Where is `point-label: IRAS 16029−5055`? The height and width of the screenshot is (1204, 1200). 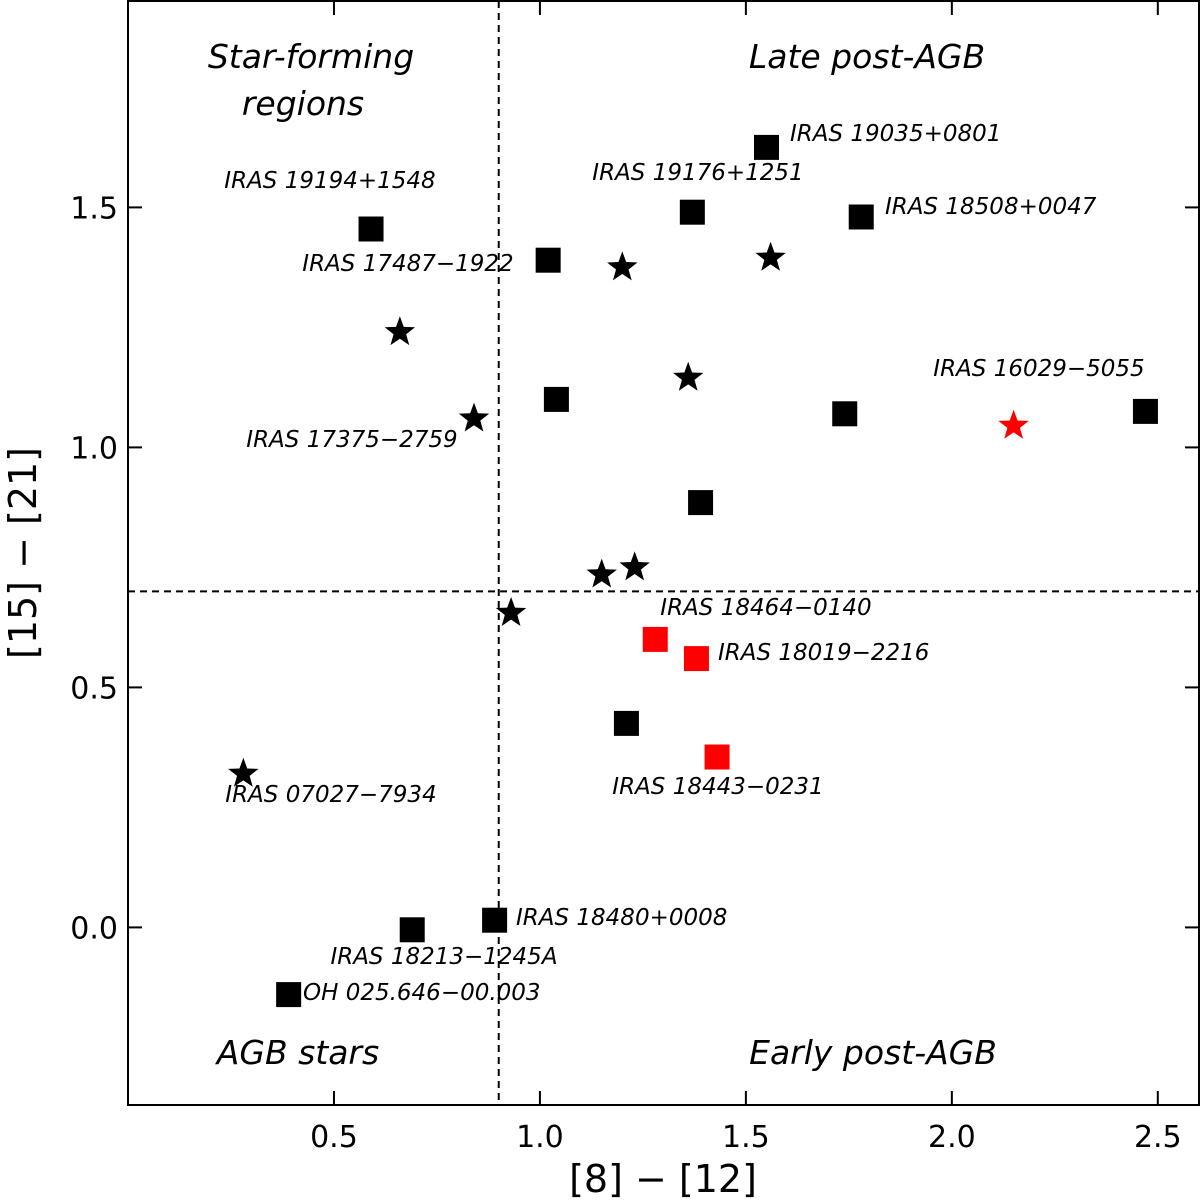 point-label: IRAS 16029−5055 is located at coordinates (1038, 369).